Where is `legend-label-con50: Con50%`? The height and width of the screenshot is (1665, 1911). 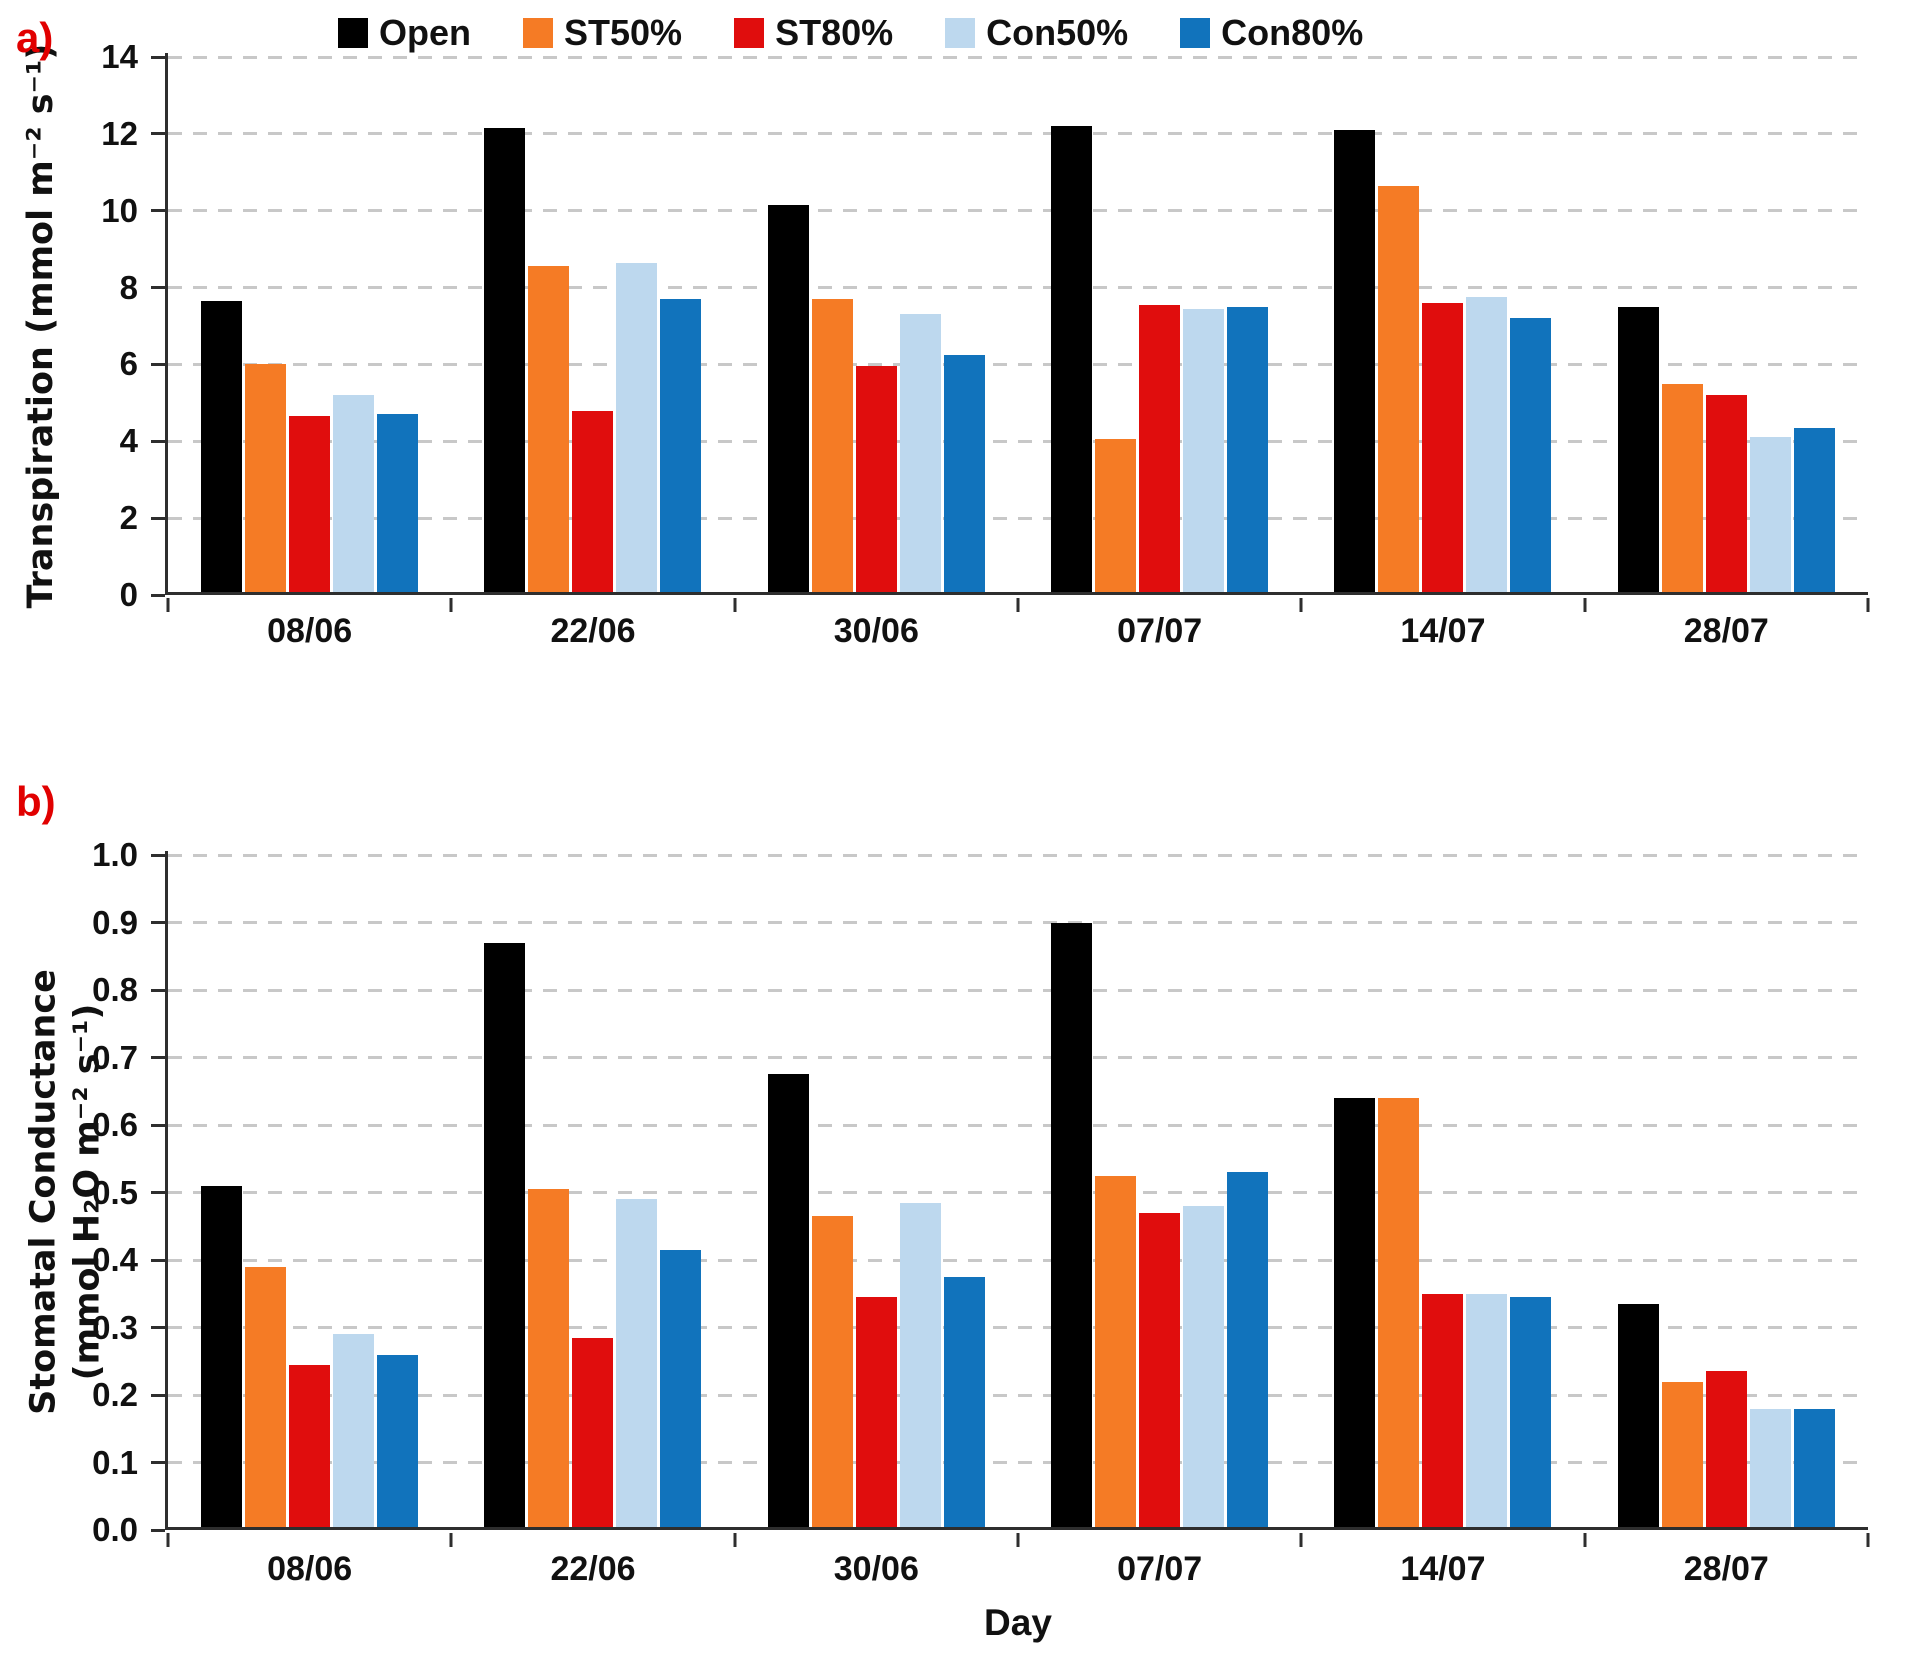
legend-label-con50: Con50% is located at coordinates (1057, 32).